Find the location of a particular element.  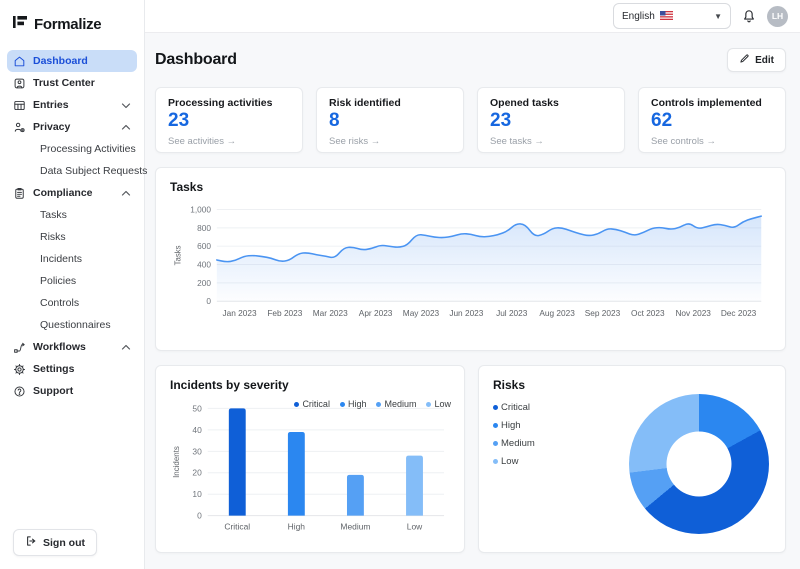

legend-item-low: Low is located at coordinates (438, 404).